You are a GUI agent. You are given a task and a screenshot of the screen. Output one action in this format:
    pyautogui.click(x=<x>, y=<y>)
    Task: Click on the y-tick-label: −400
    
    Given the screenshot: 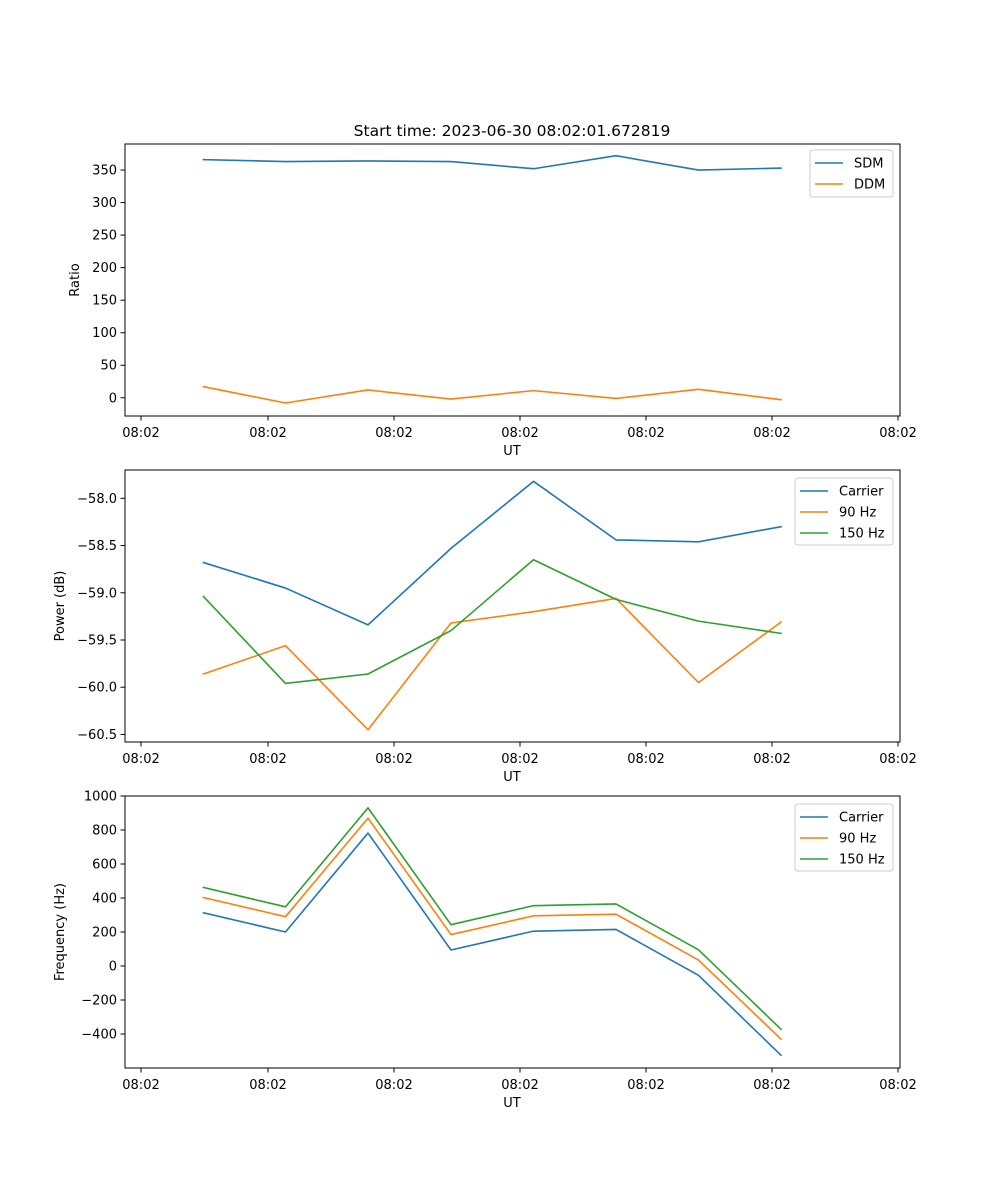 What is the action you would take?
    pyautogui.click(x=99, y=1035)
    